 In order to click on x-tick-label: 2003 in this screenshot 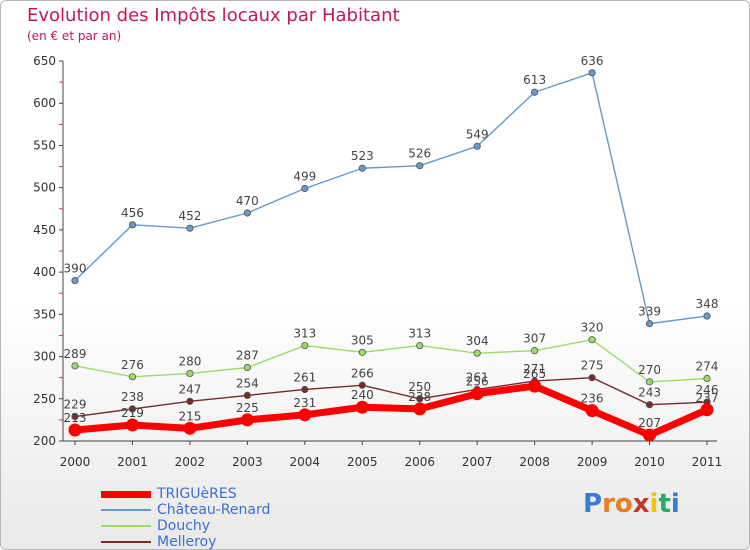, I will do `click(247, 462)`.